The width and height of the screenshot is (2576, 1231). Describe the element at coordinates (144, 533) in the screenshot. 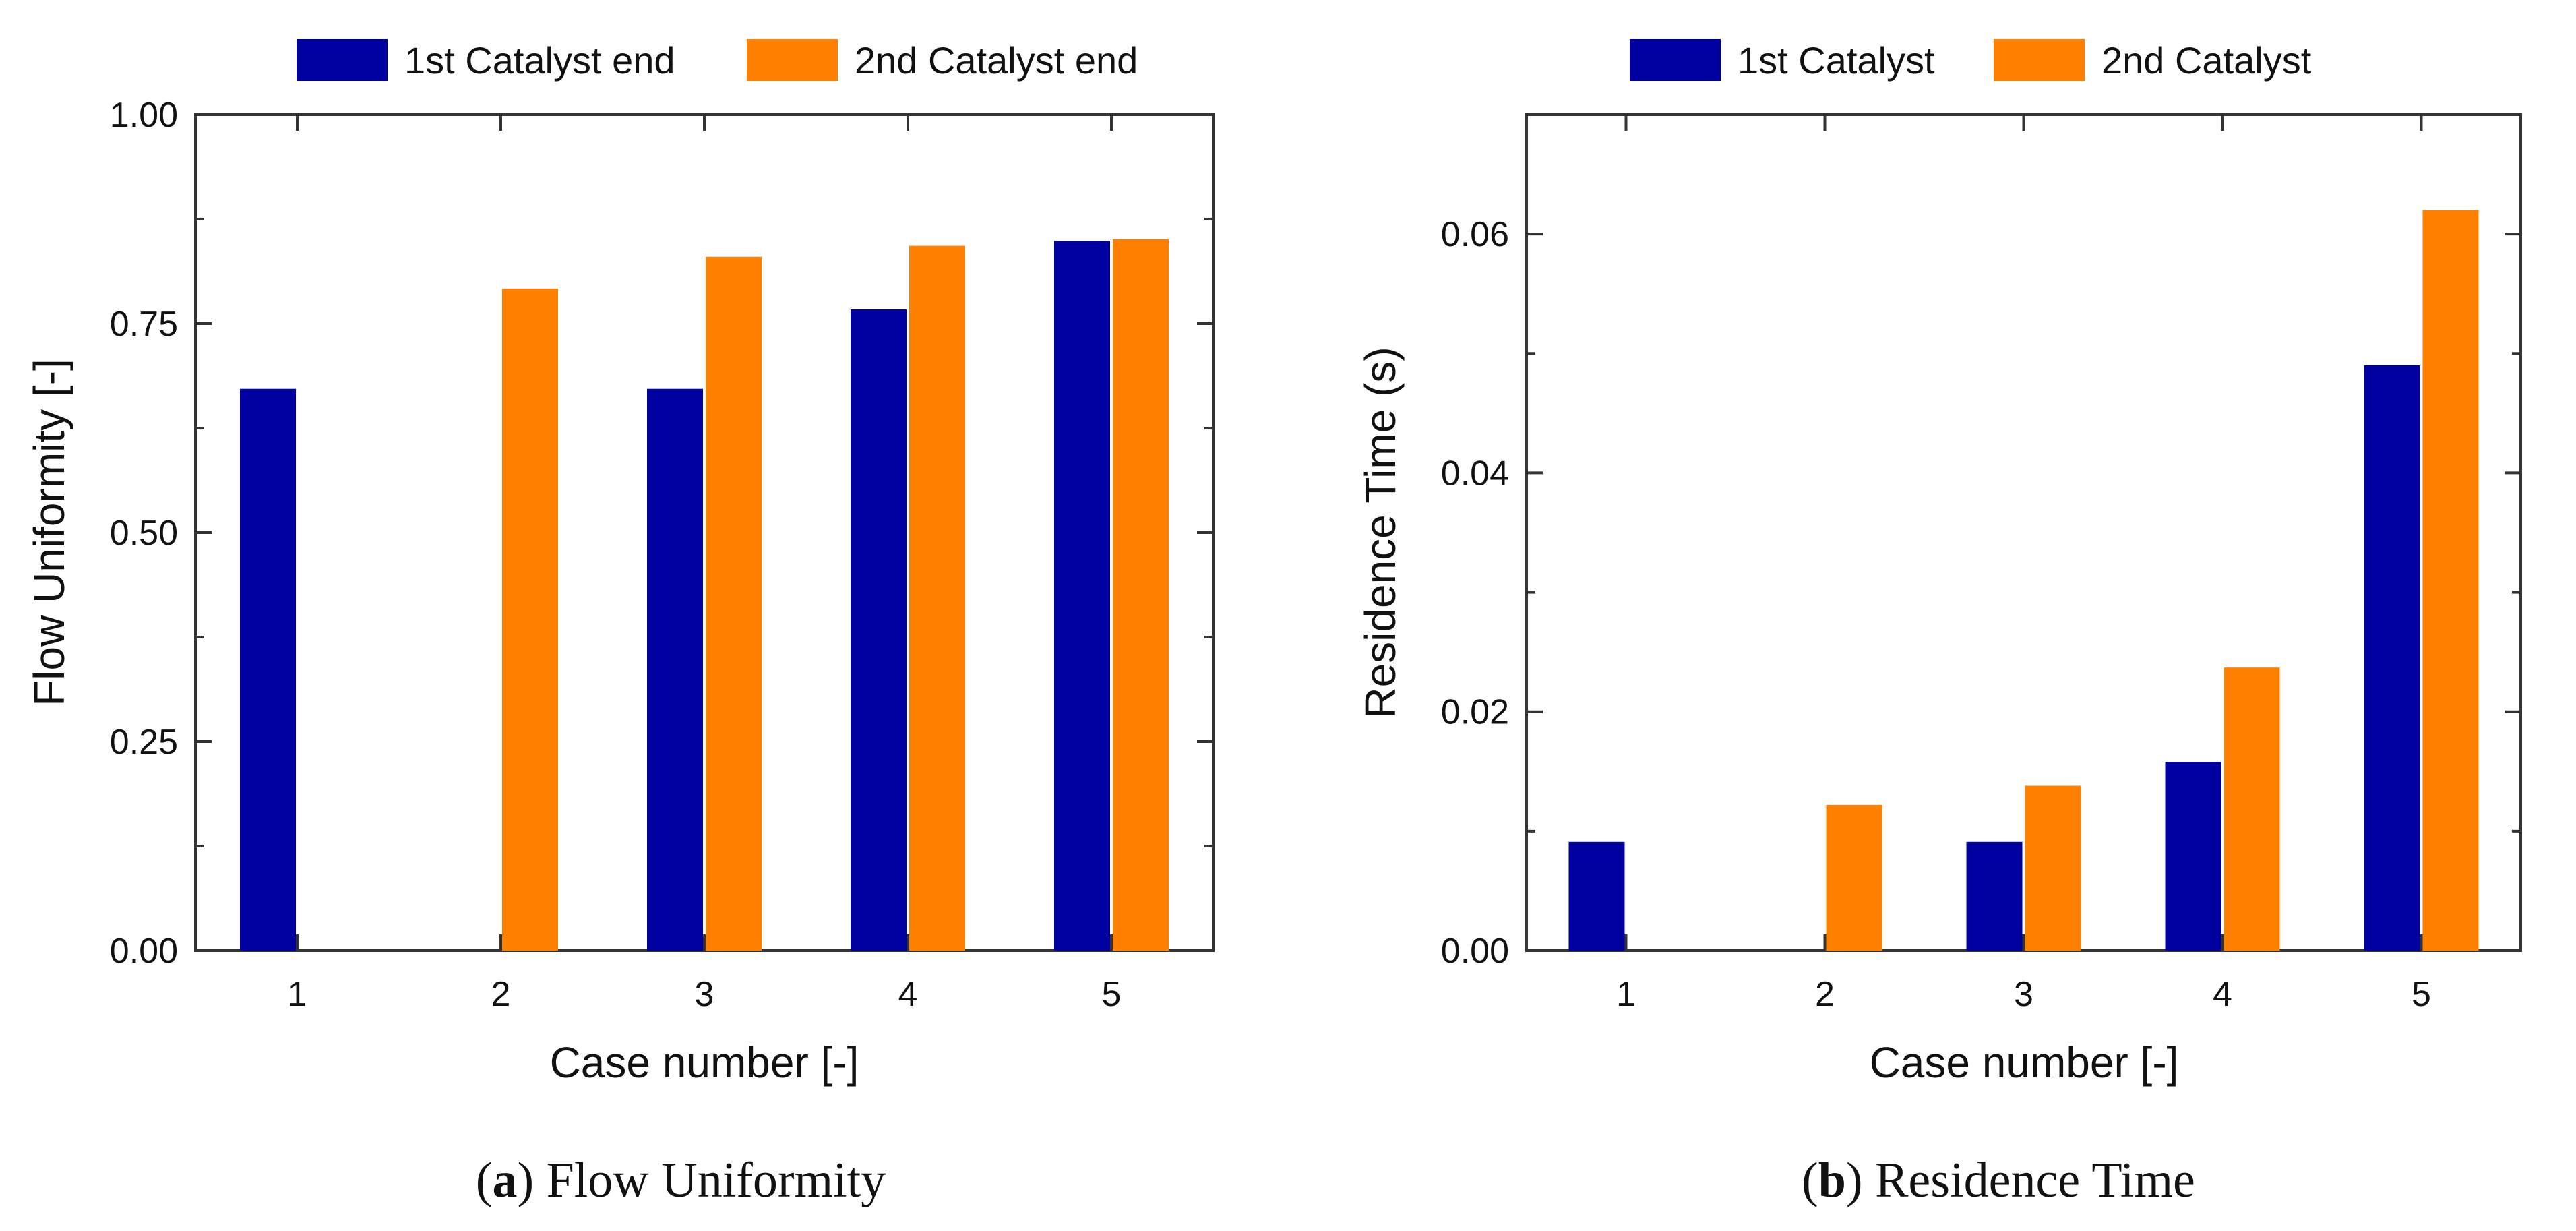

I see `y-tick-label: 0.50` at that location.